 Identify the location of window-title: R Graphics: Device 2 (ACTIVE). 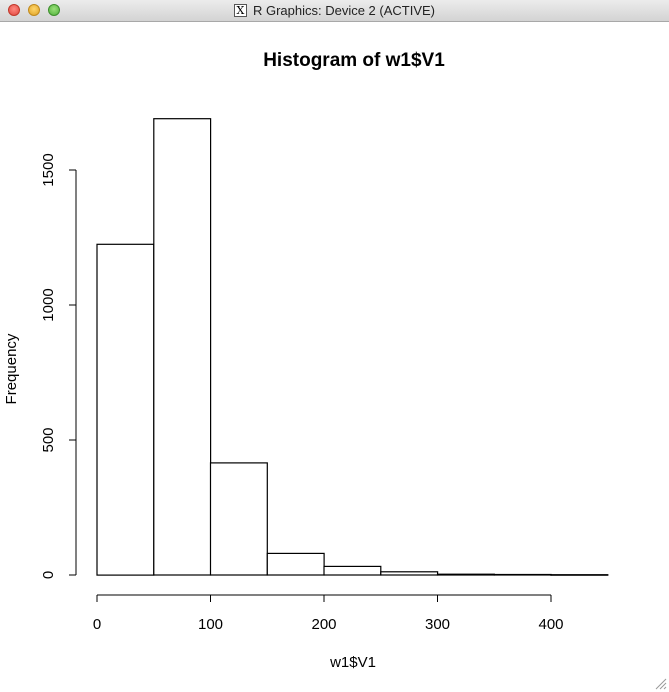
(344, 10).